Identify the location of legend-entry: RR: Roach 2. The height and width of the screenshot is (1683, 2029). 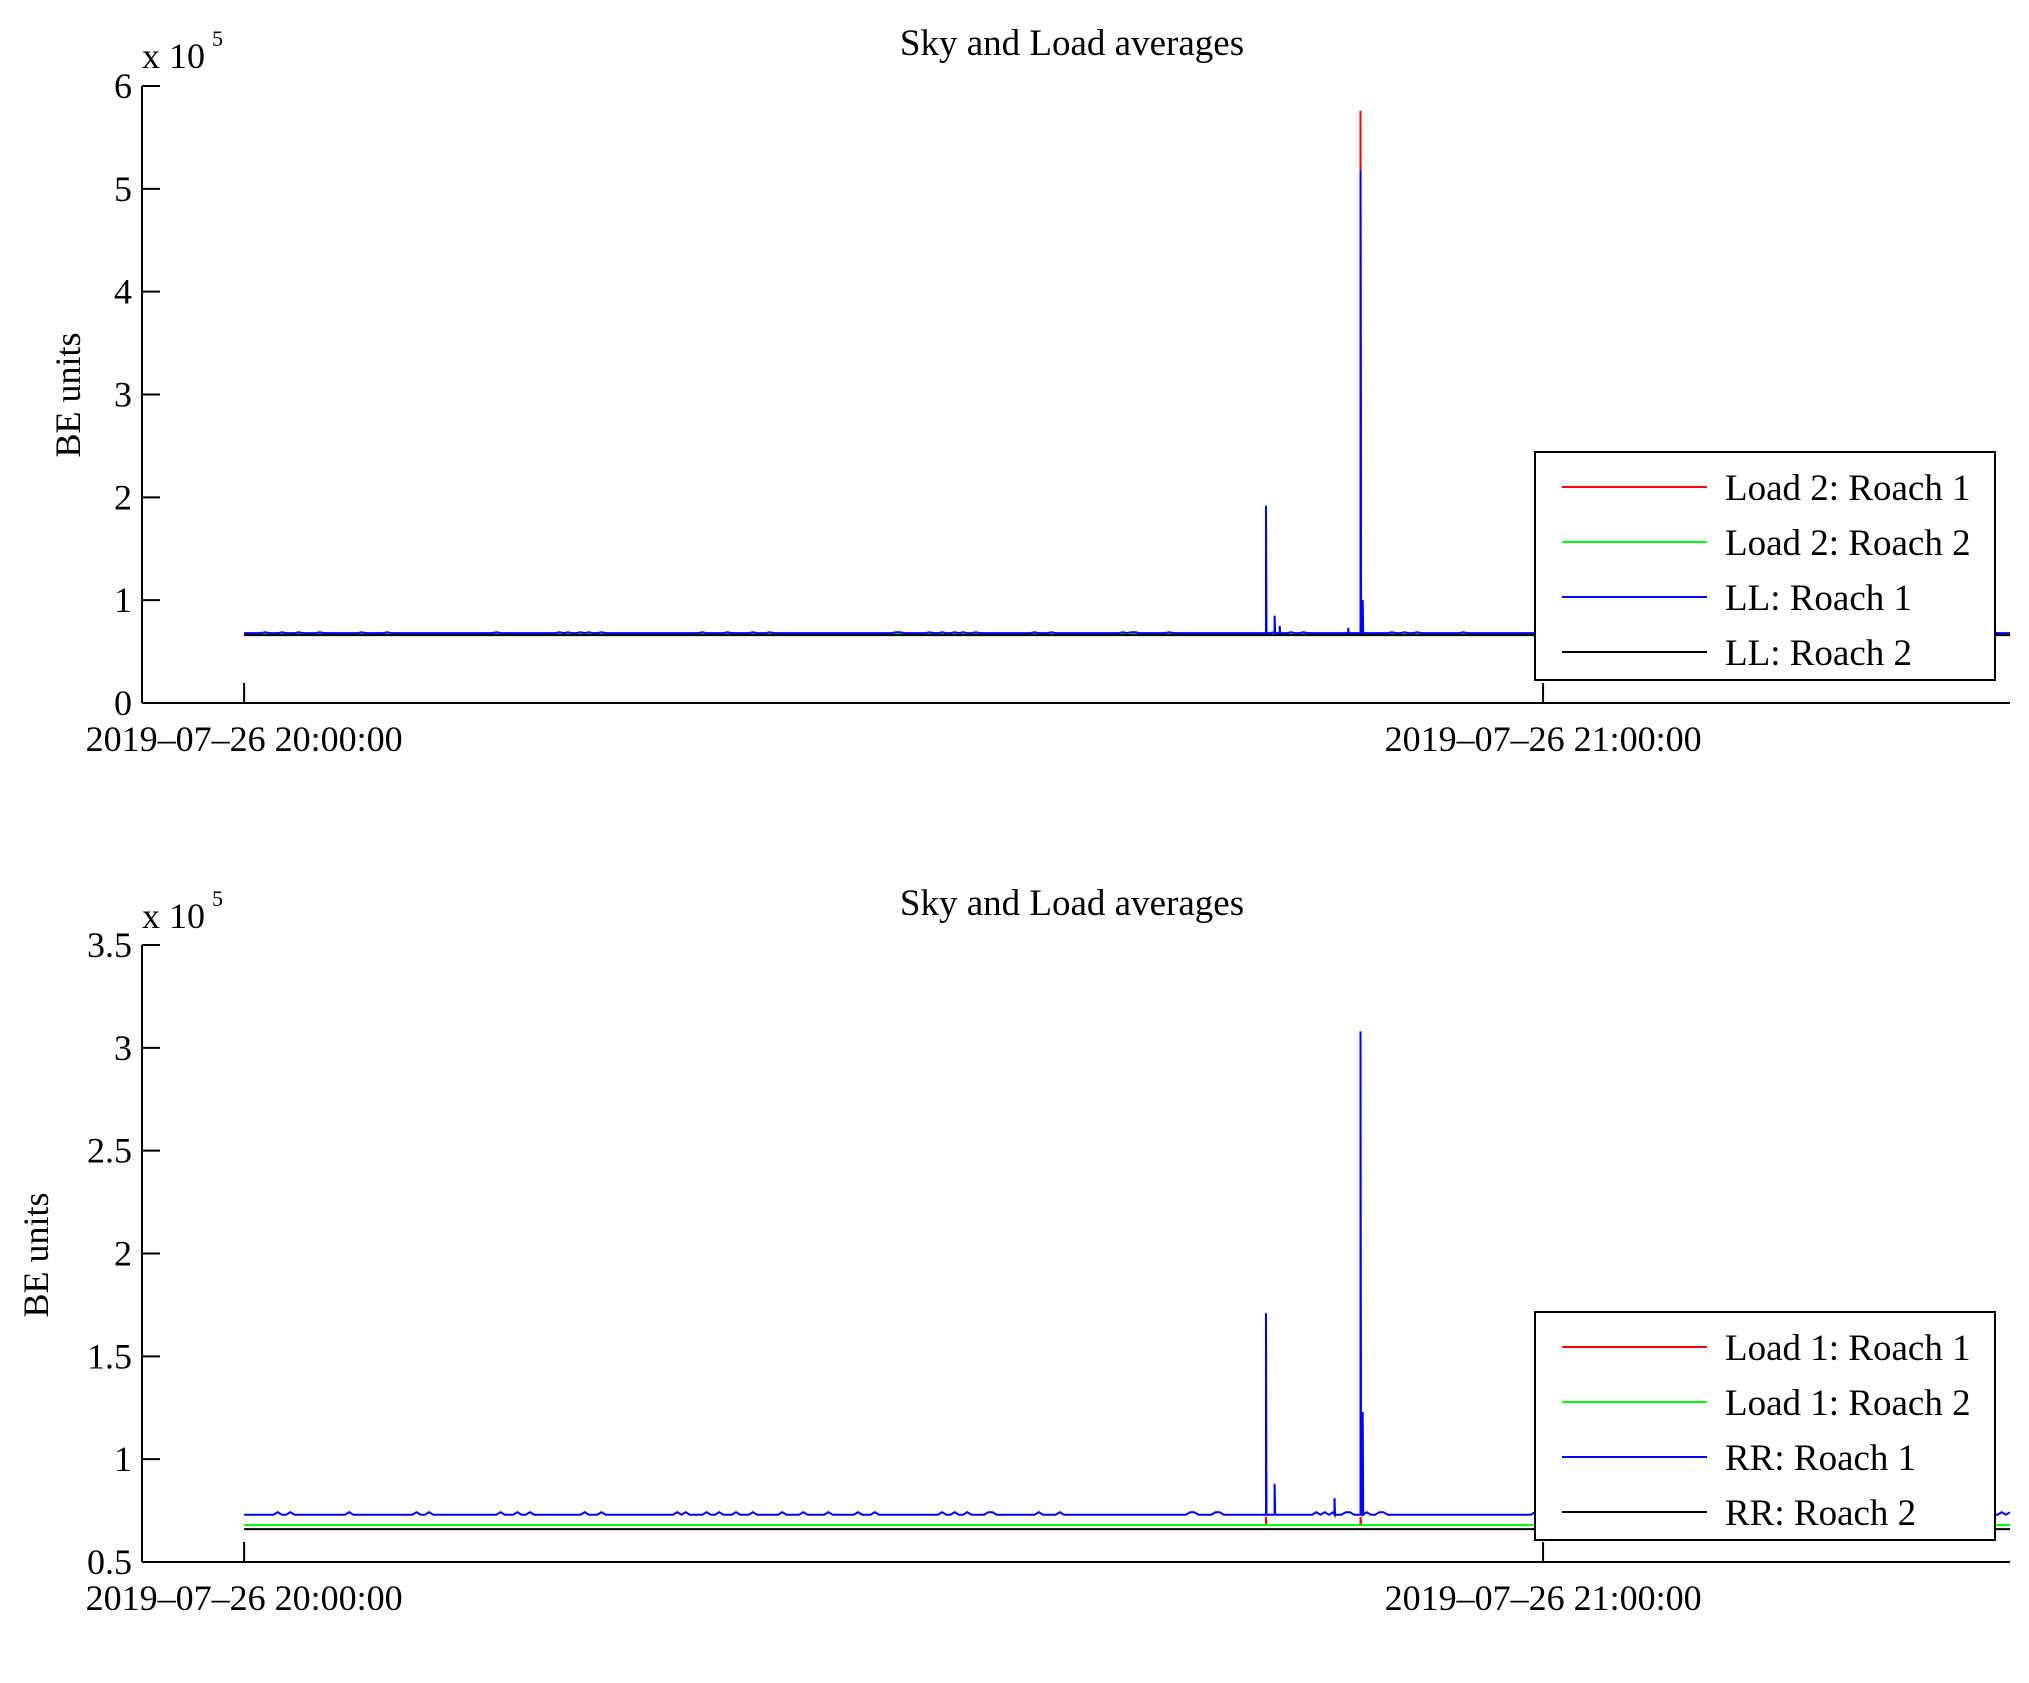
(1820, 1513).